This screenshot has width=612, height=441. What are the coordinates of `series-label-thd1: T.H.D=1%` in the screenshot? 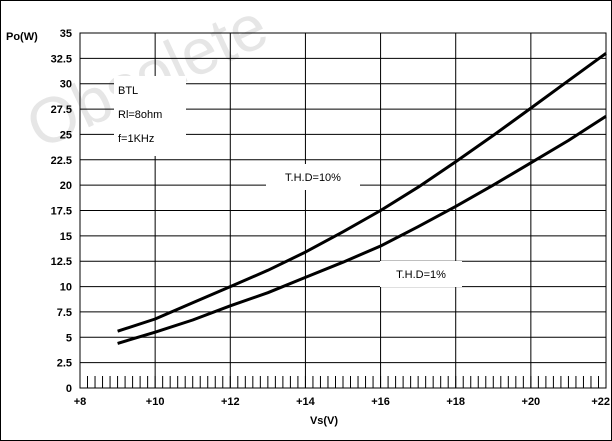 It's located at (421, 274).